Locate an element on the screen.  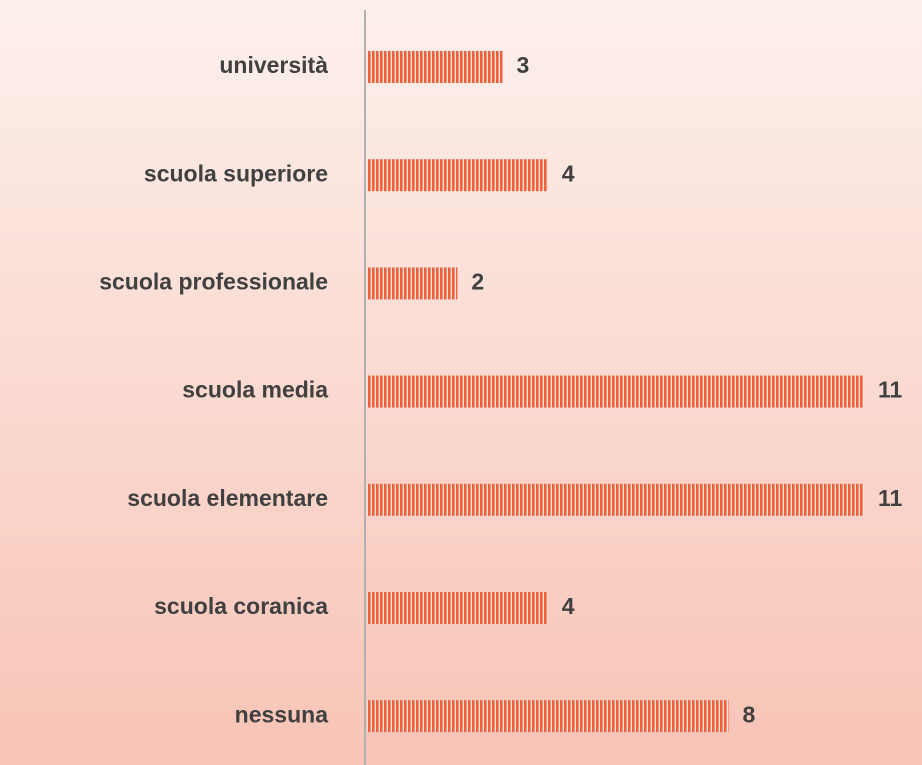
category-label: scuola elementare is located at coordinates (227, 498).